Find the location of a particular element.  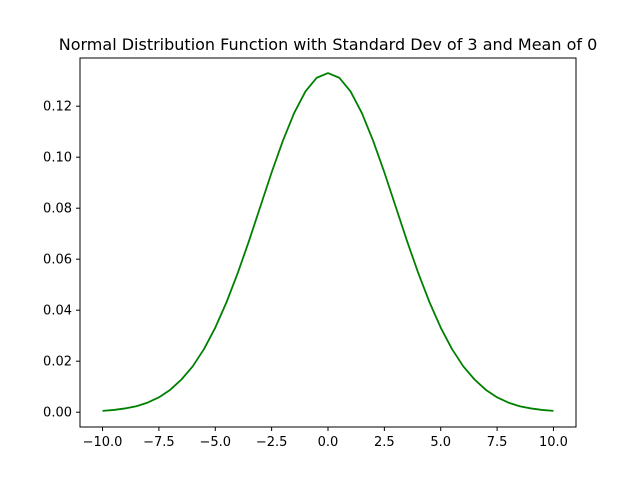

y-tick-label: 0.04 is located at coordinates (57, 311).